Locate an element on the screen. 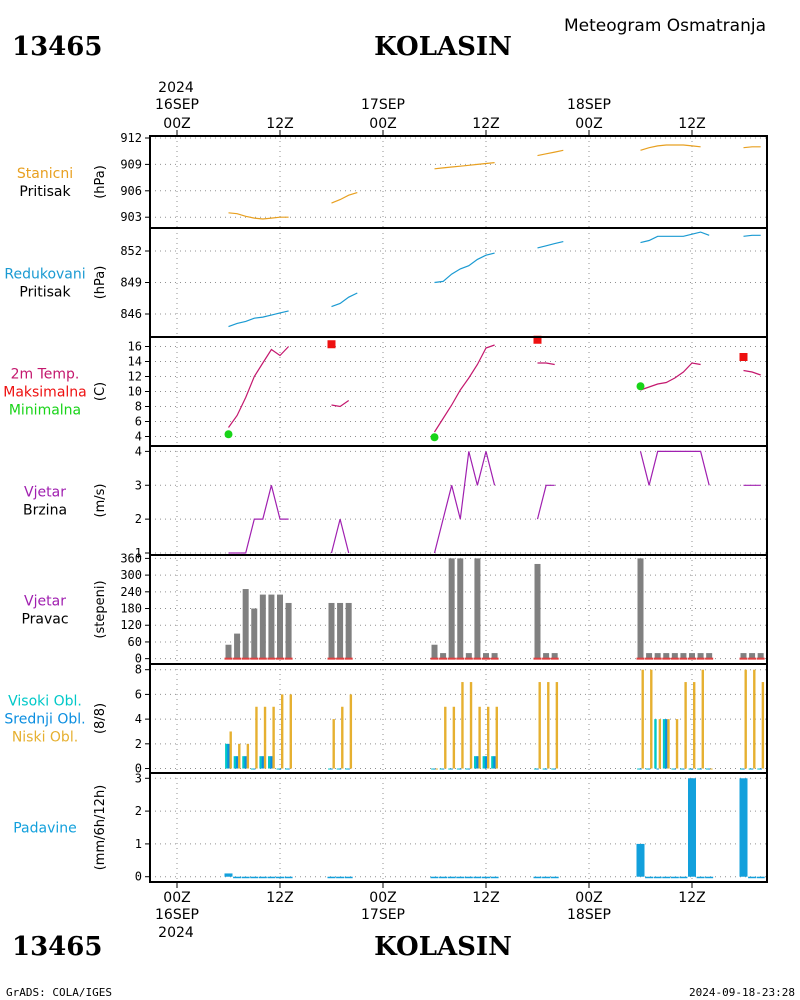 This screenshot has height=1000, width=800. panel-label: Pritisak is located at coordinates (45, 192).